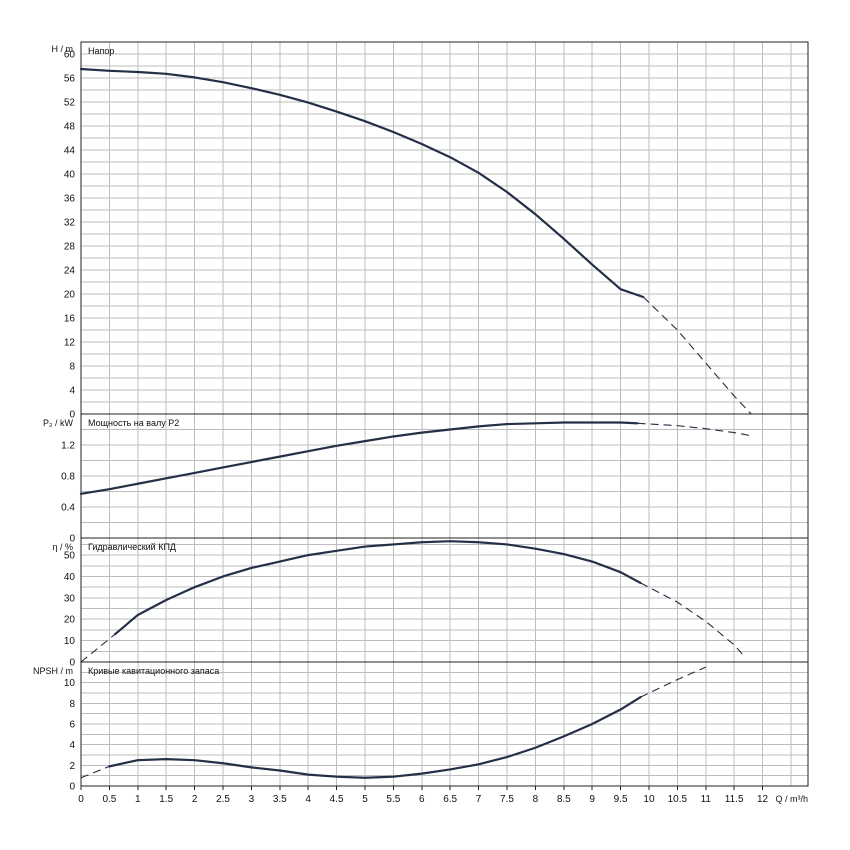  I want to click on y-tick-label-head: 0, so click(72, 415).